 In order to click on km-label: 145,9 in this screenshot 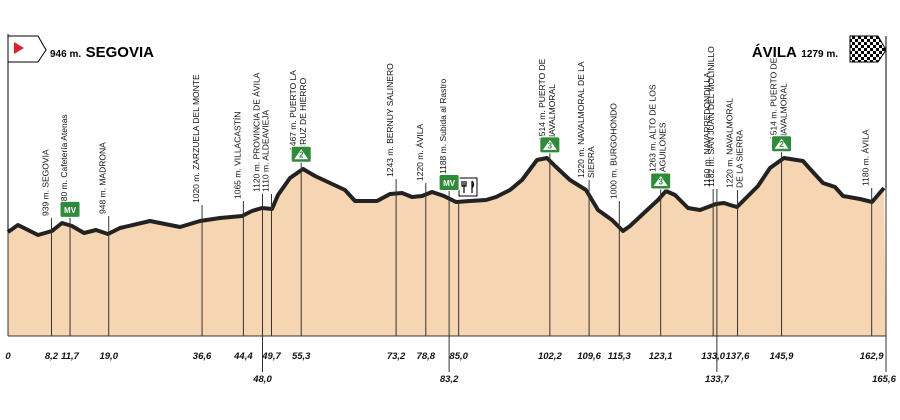, I will do `click(782, 356)`.